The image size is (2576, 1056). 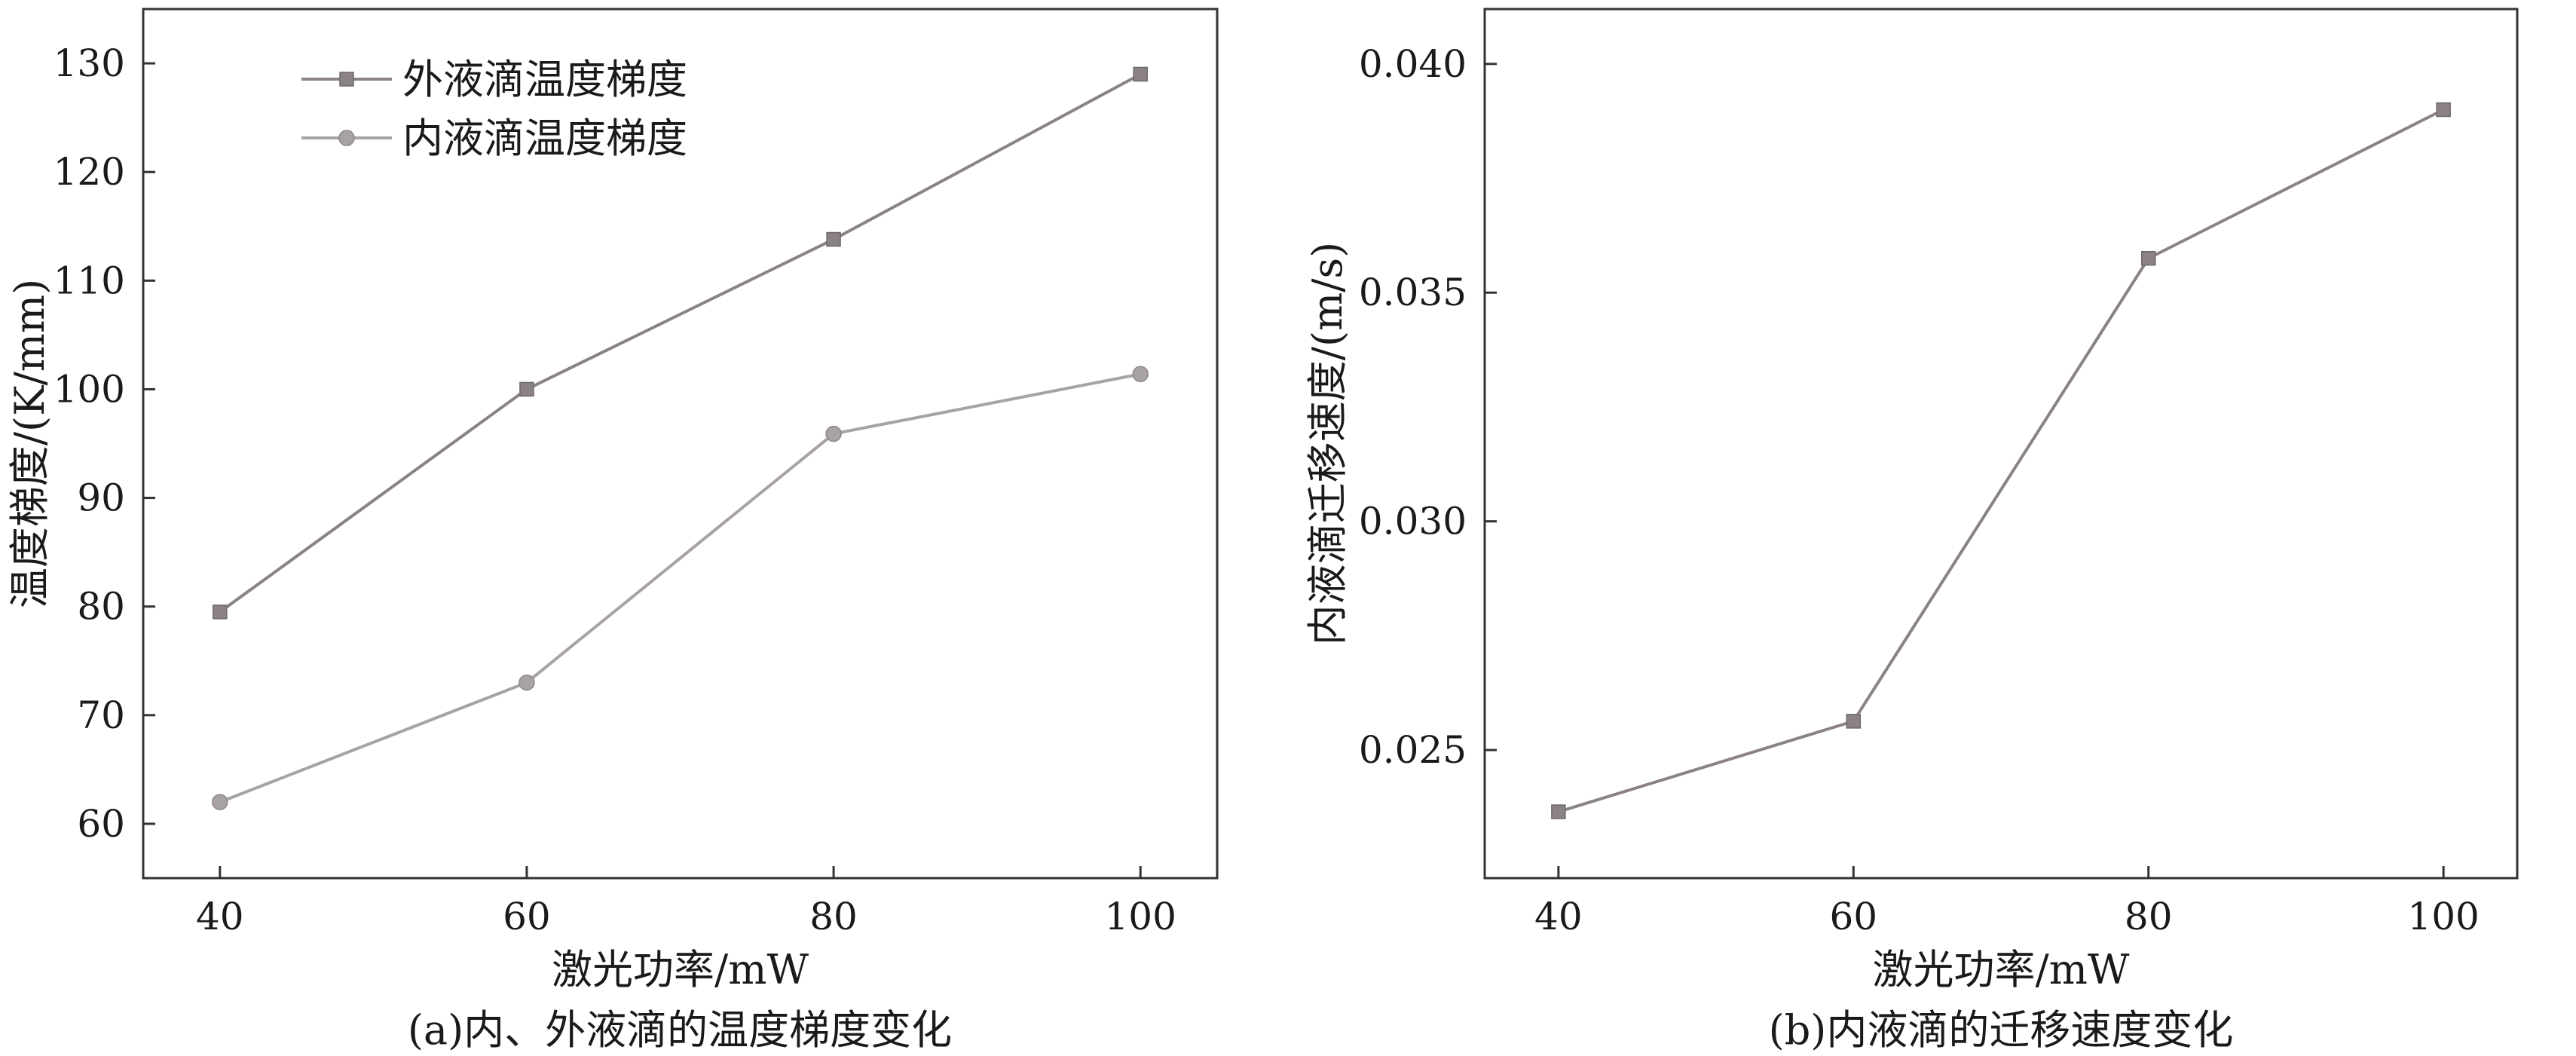 What do you see at coordinates (90, 389) in the screenshot?
I see `y-tick-label: 100` at bounding box center [90, 389].